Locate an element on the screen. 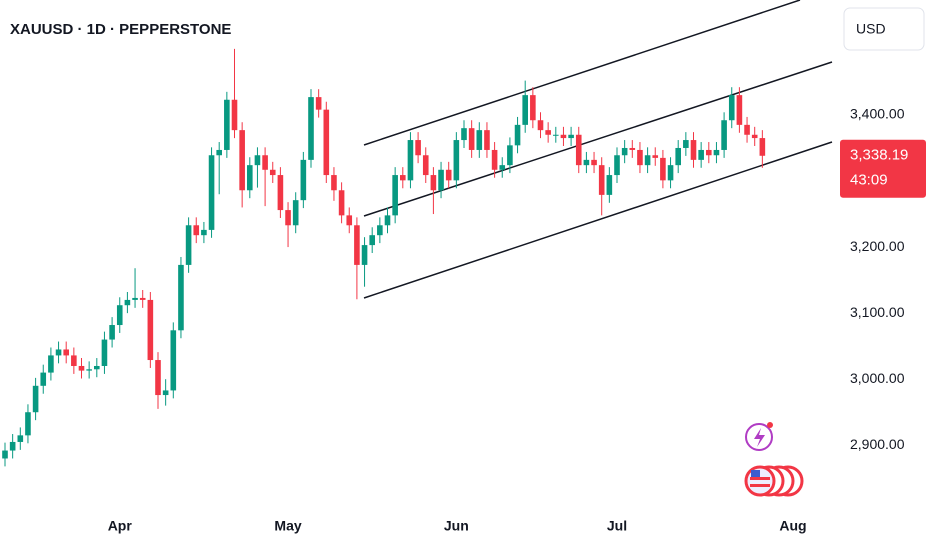  y-tick-label: 3,000.00 is located at coordinates (877, 378).